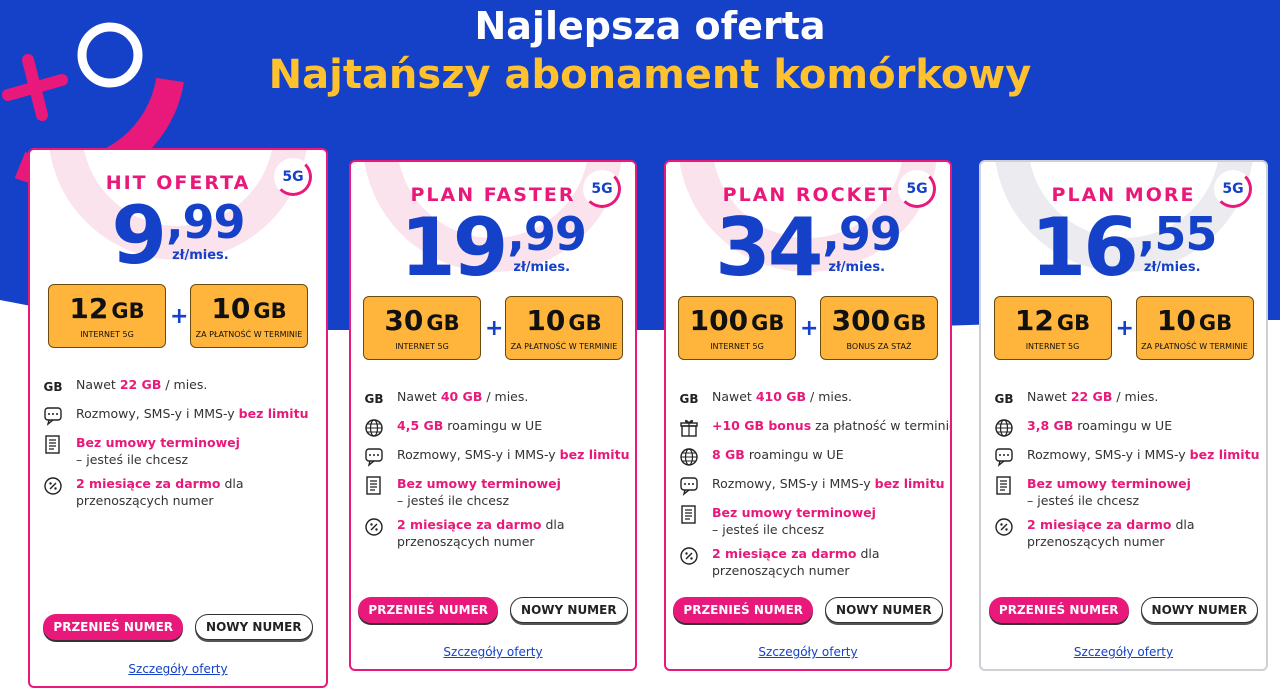 The width and height of the screenshot is (1280, 688). What do you see at coordinates (1111, 541) in the screenshot?
I see `feature-line: przenoszących numer` at bounding box center [1111, 541].